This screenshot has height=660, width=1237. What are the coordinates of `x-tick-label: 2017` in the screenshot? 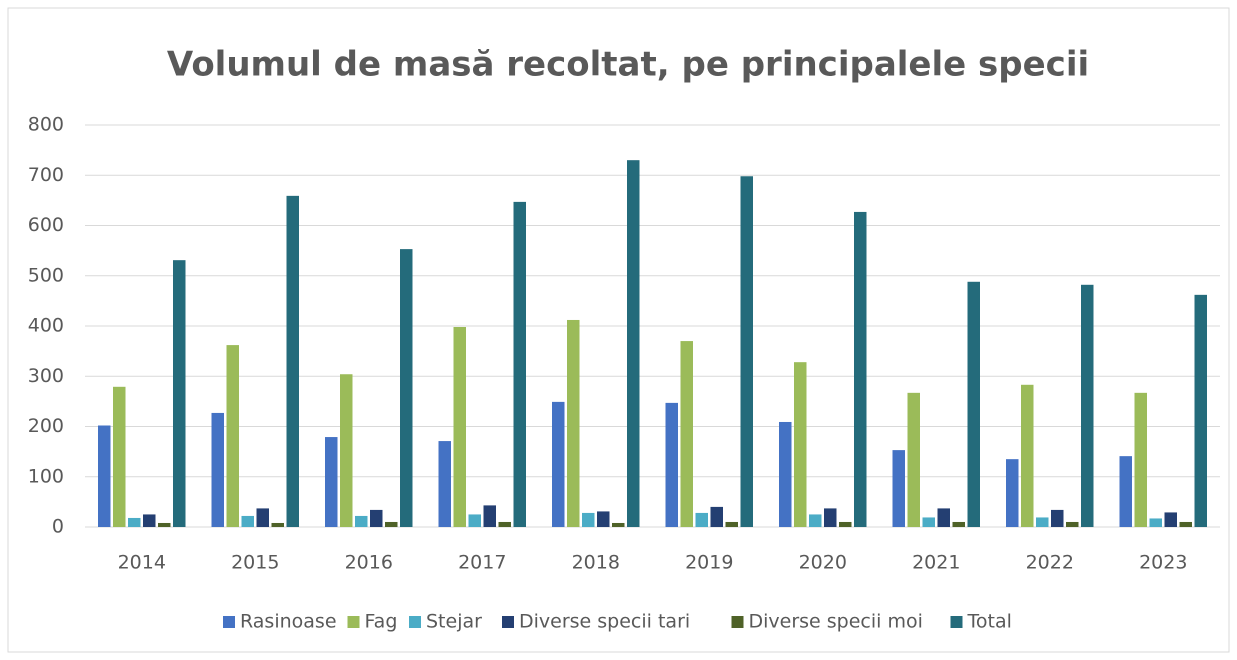 It's located at (482, 563).